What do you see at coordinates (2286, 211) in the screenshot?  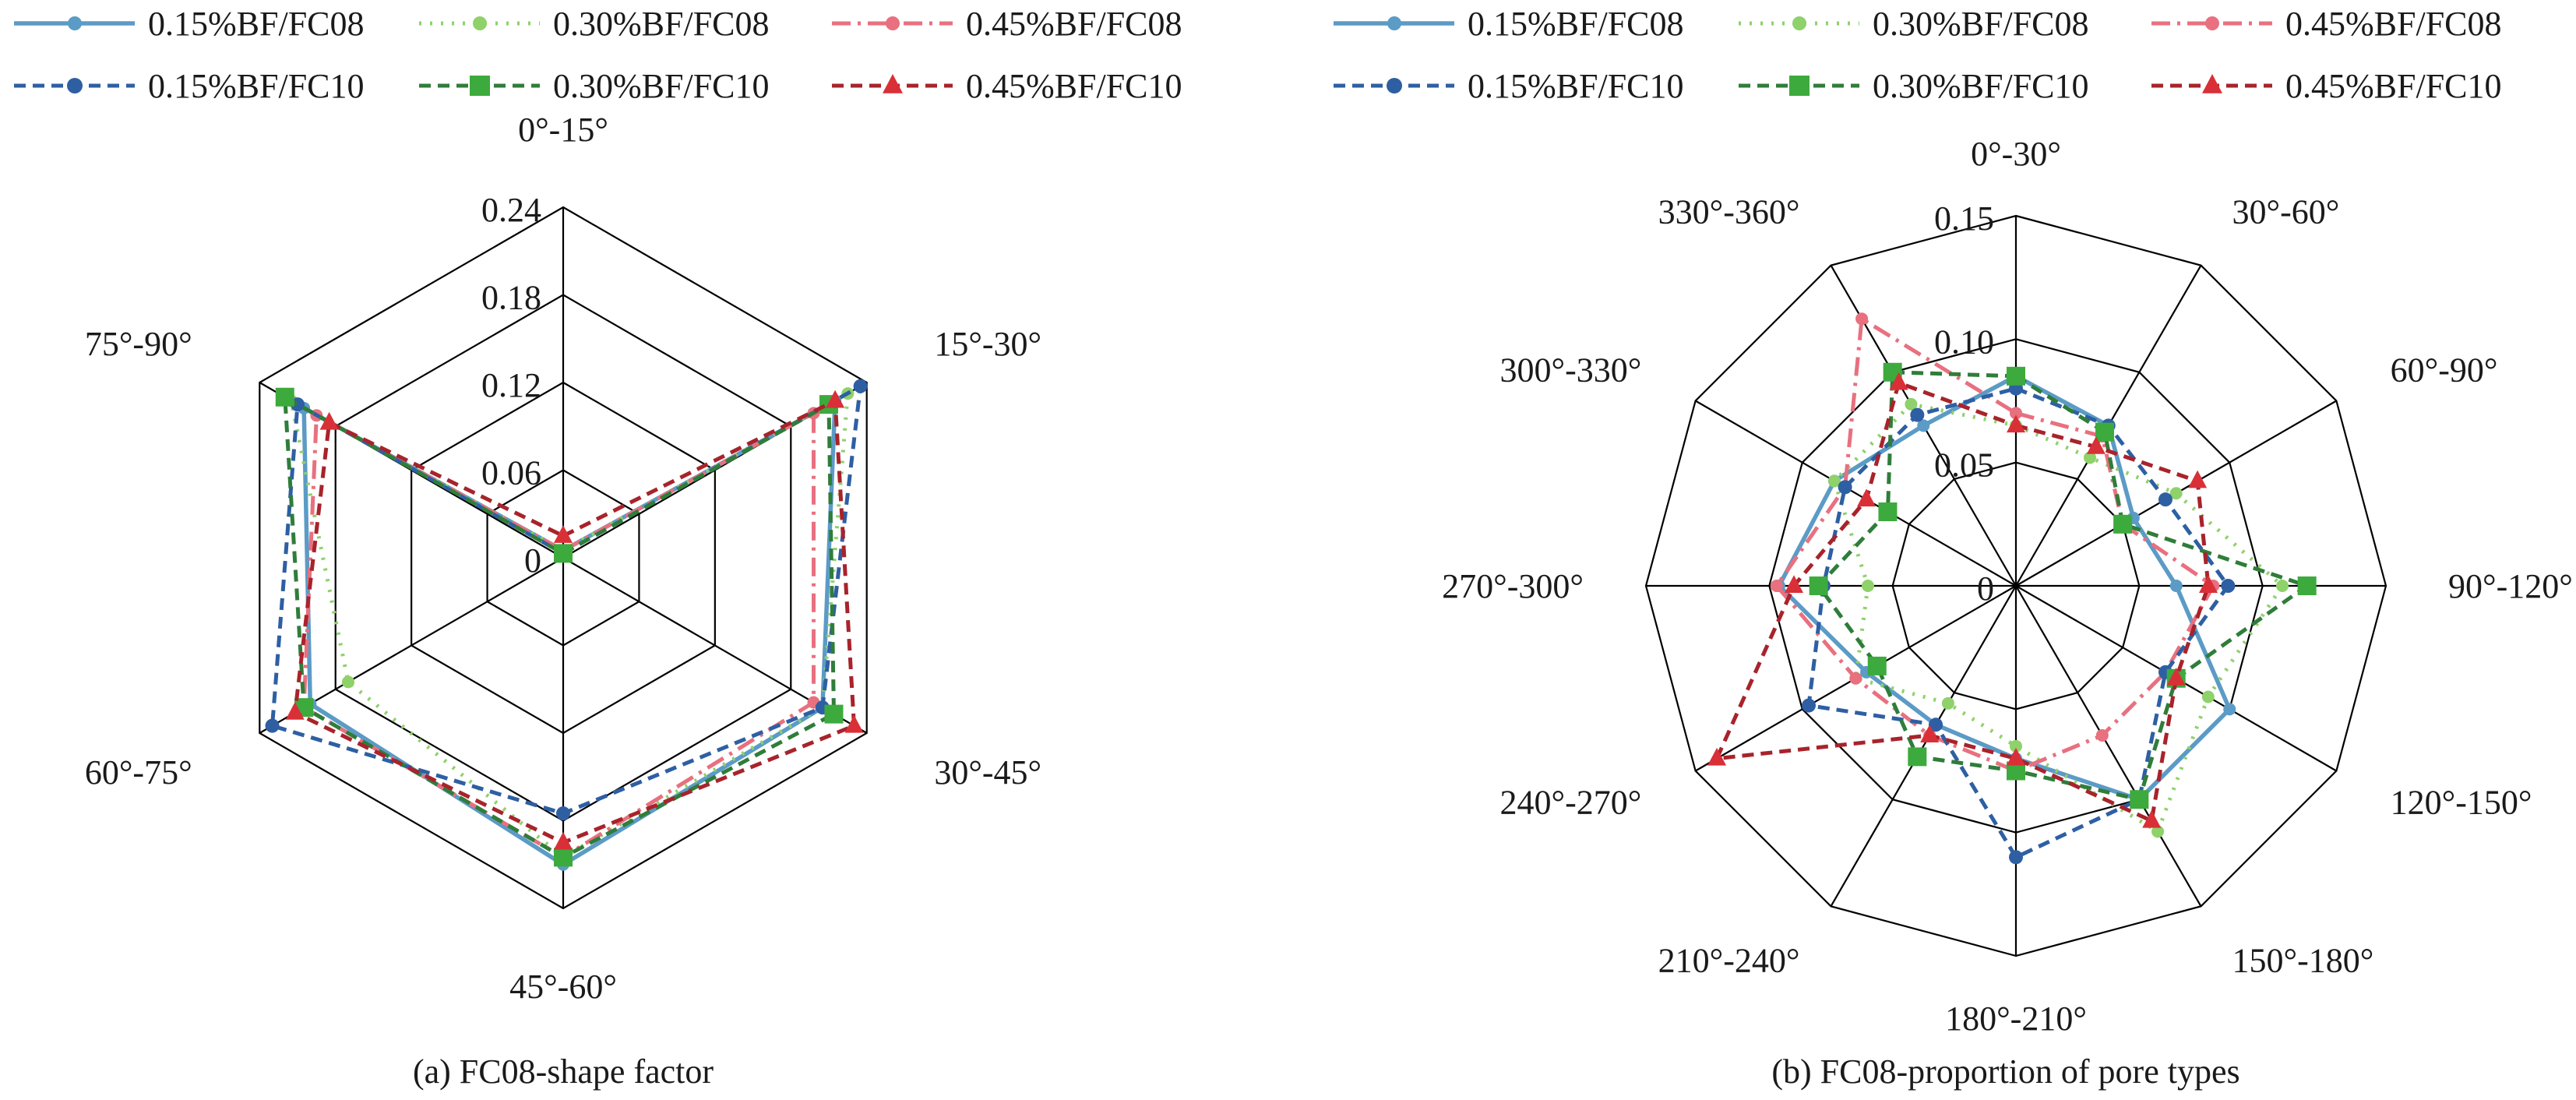 I see `category-label: 30°-60°` at bounding box center [2286, 211].